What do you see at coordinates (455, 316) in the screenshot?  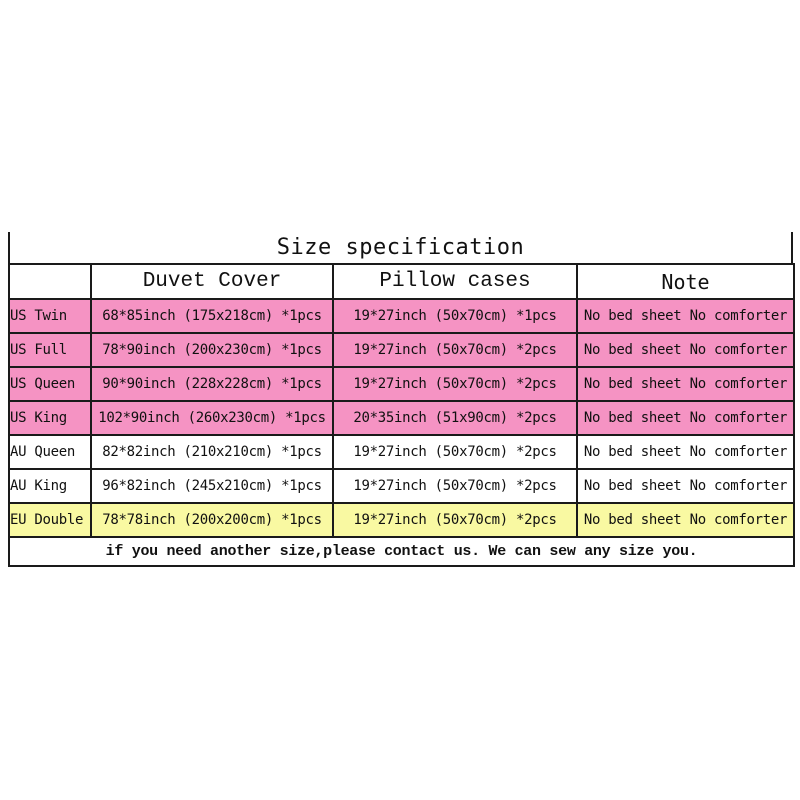 I see `pillow-cases-cell: 19*27inch (50x70cm) *1pcs` at bounding box center [455, 316].